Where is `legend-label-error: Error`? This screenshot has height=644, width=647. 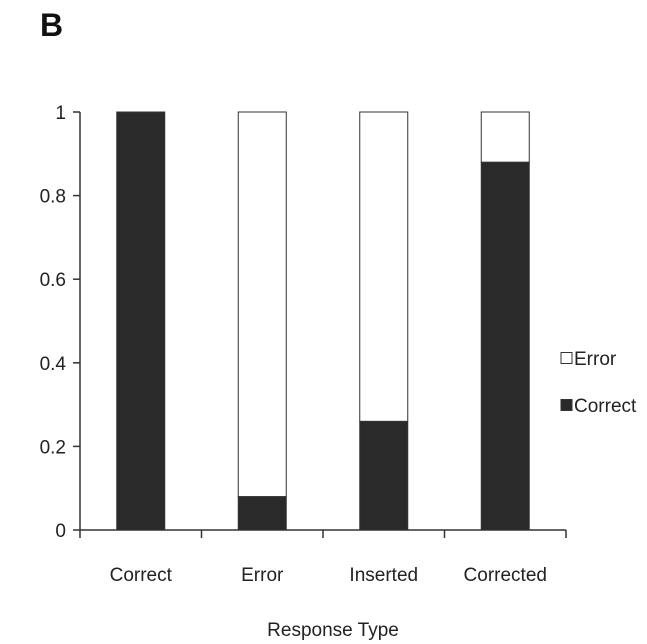 legend-label-error: Error is located at coordinates (595, 359).